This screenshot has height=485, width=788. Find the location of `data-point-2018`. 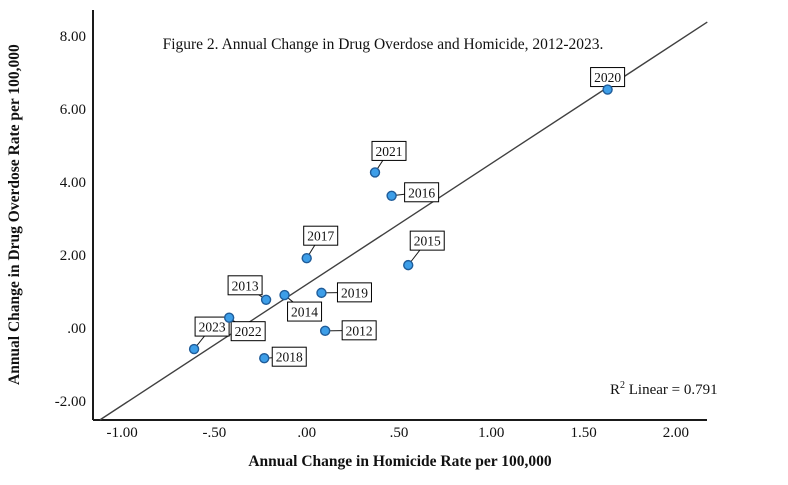

data-point-2018 is located at coordinates (264, 358).